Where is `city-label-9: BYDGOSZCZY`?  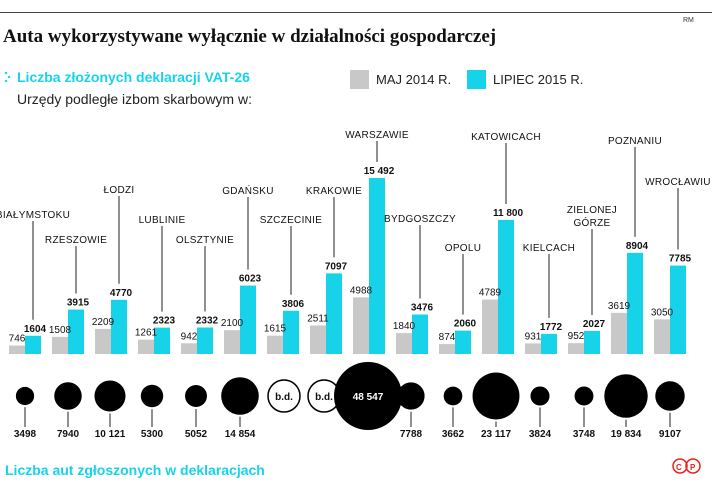 city-label-9: BYDGOSZCZY is located at coordinates (420, 219).